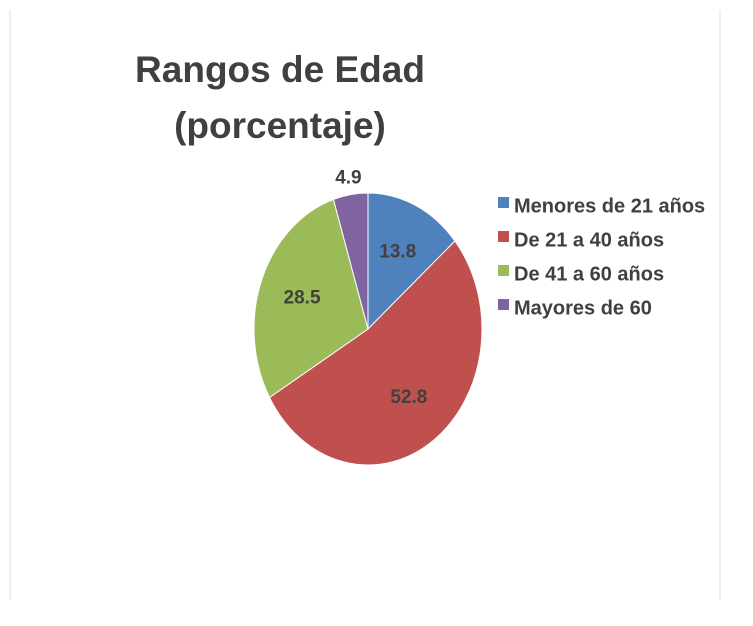  What do you see at coordinates (583, 308) in the screenshot?
I see `legend-label: Mayores de 60` at bounding box center [583, 308].